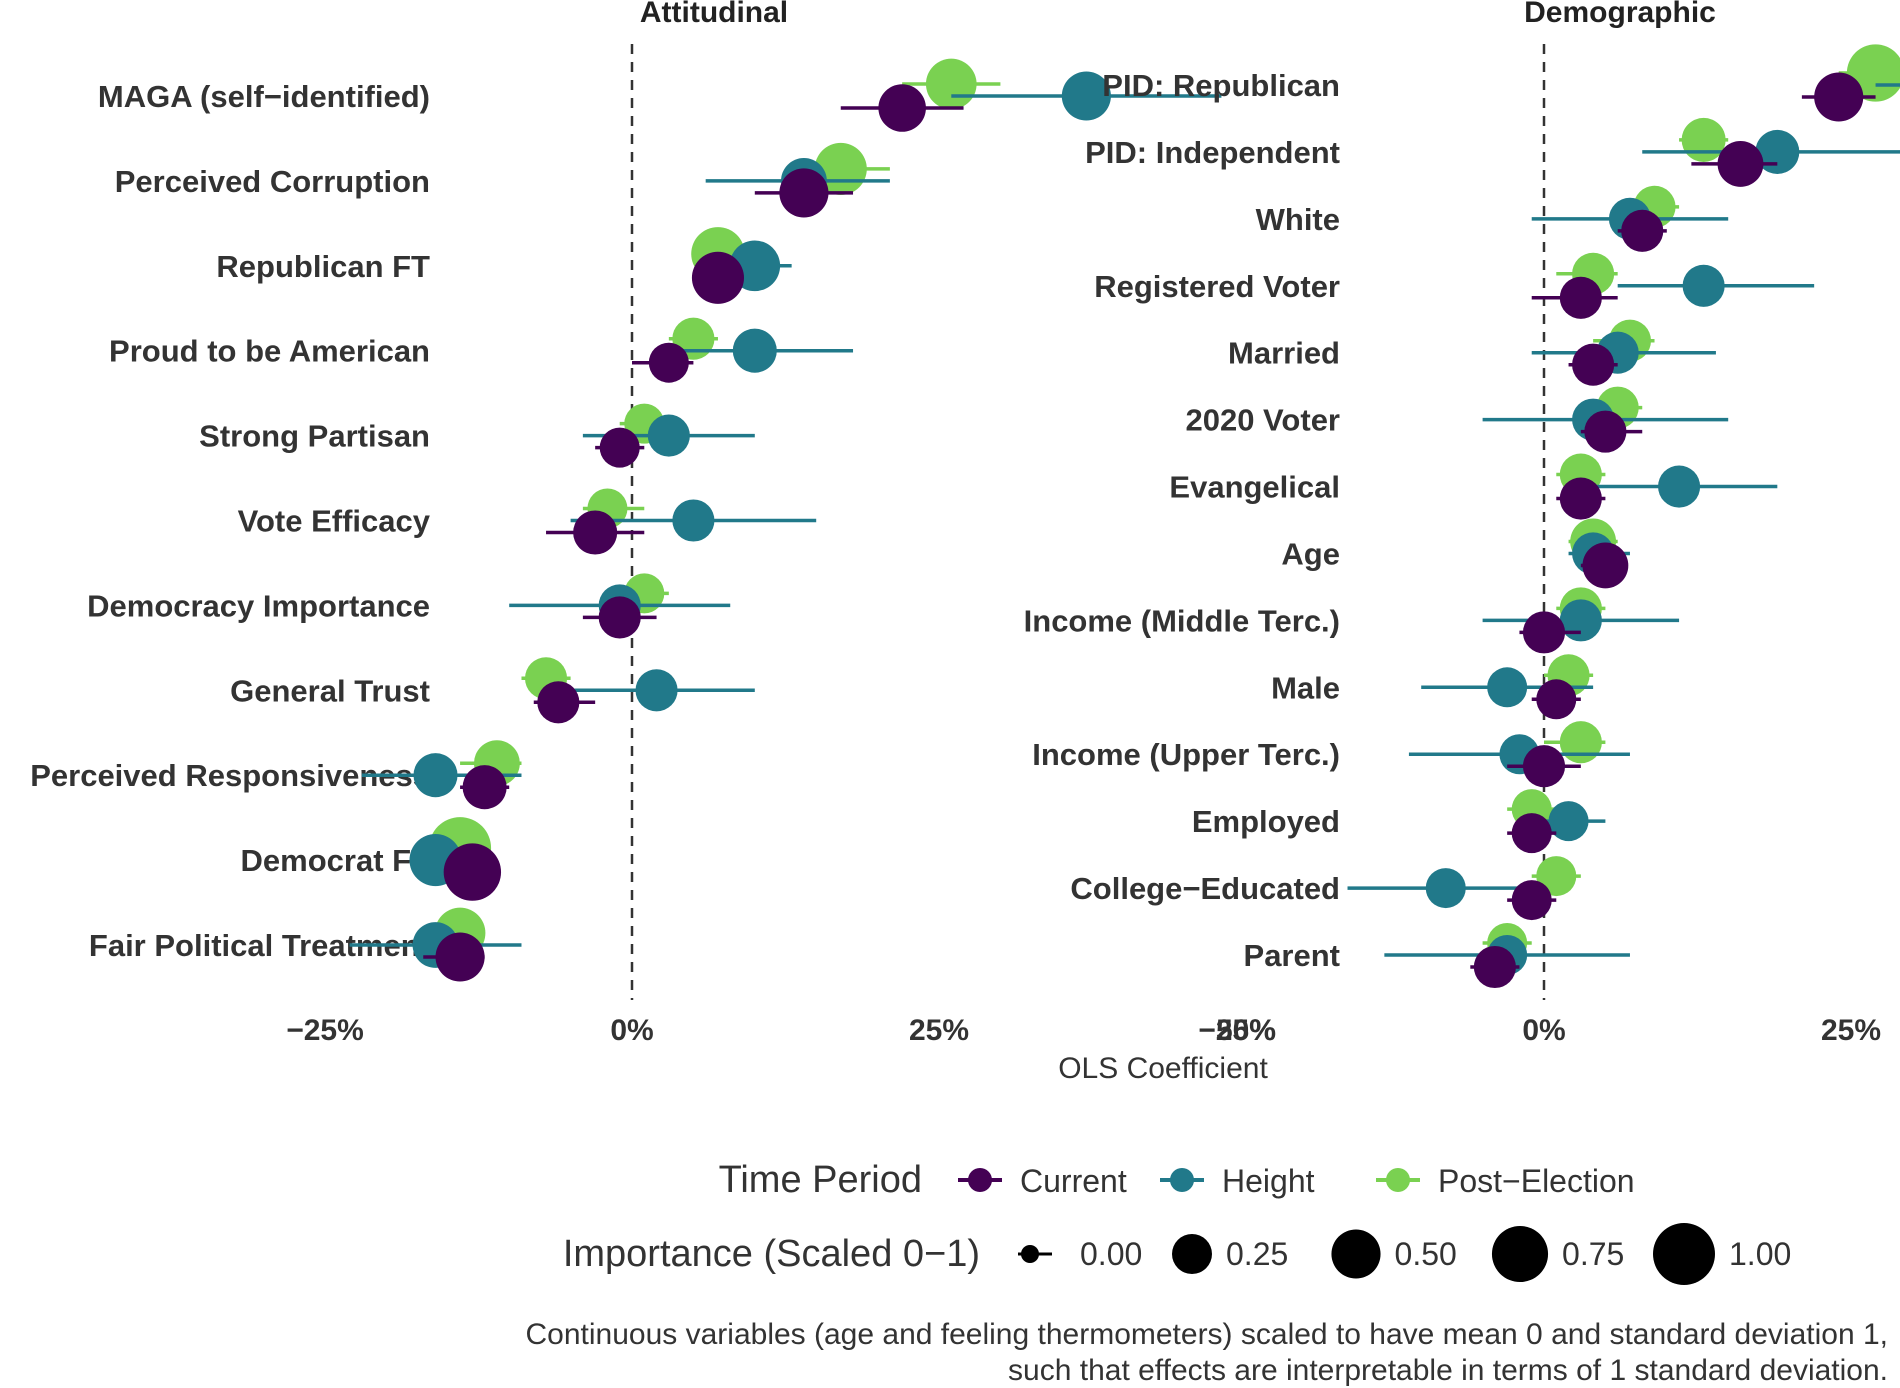 The width and height of the screenshot is (1900, 1388). I want to click on category-label-pid-republican: PID: Republican, so click(1221, 85).